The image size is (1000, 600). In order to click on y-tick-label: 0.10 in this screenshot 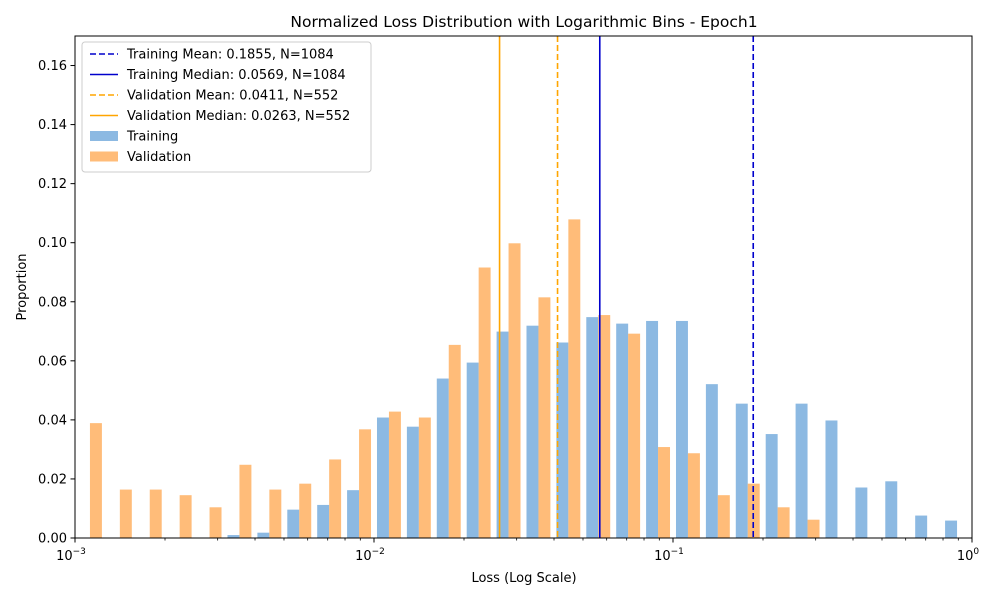, I will do `click(52, 243)`.